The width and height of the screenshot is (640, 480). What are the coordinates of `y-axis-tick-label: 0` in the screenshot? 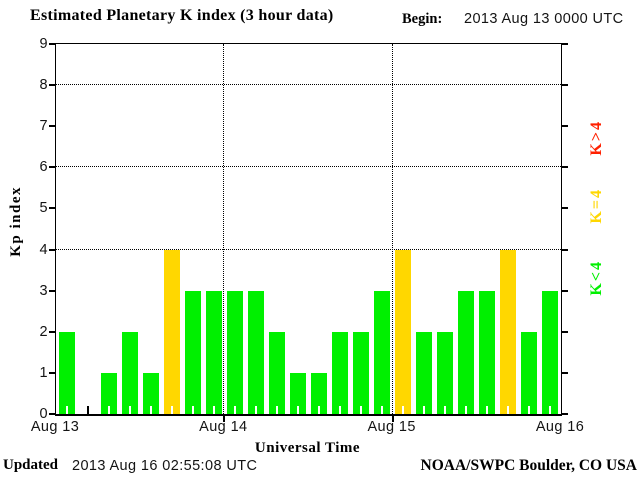 It's located at (43, 414).